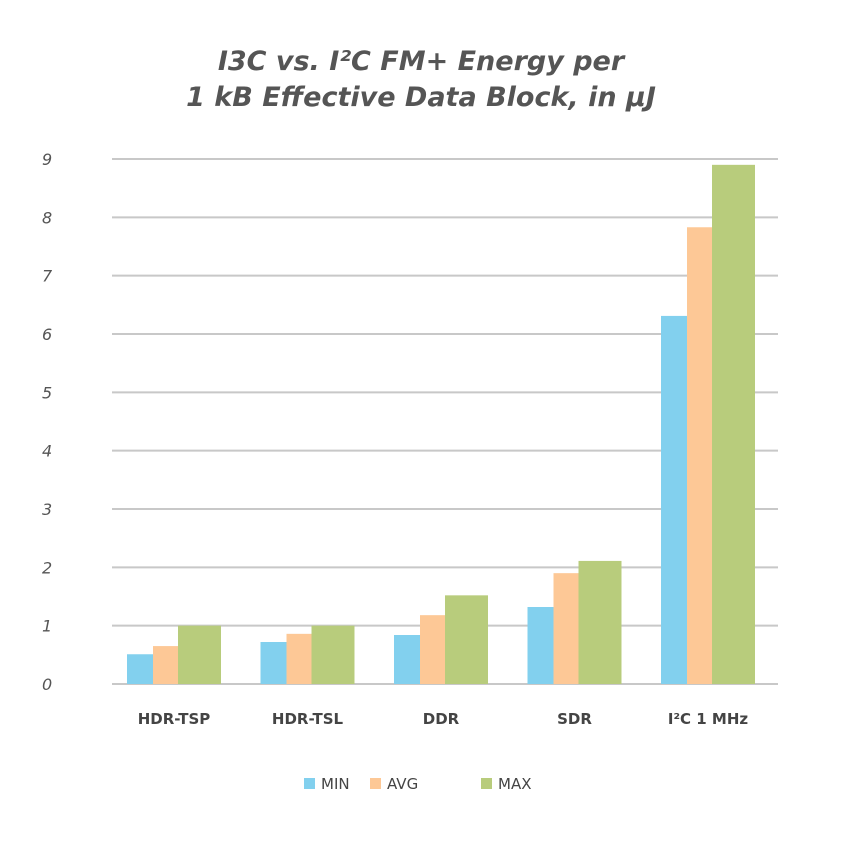 Image resolution: width=842 pixels, height=850 pixels. I want to click on title-line-1: I3C vs. I²C FM+ Energy per, so click(421, 61).